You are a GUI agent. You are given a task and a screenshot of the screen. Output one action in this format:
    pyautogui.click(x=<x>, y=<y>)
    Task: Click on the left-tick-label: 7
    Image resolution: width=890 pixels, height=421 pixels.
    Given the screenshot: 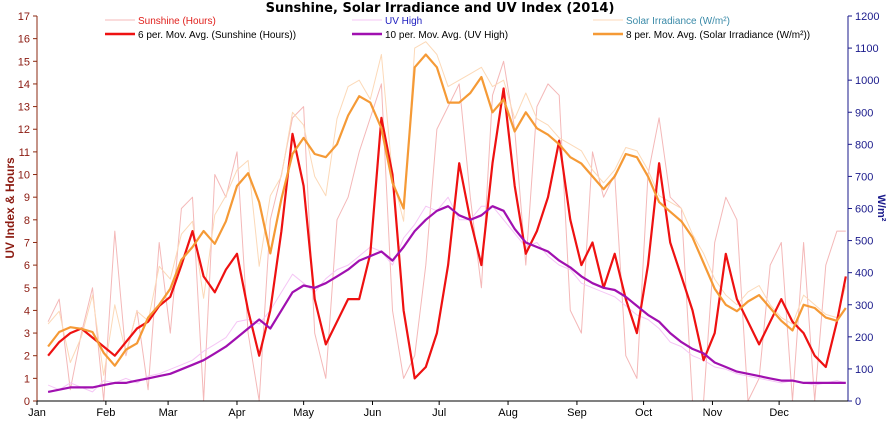 What is the action you would take?
    pyautogui.click(x=27, y=243)
    